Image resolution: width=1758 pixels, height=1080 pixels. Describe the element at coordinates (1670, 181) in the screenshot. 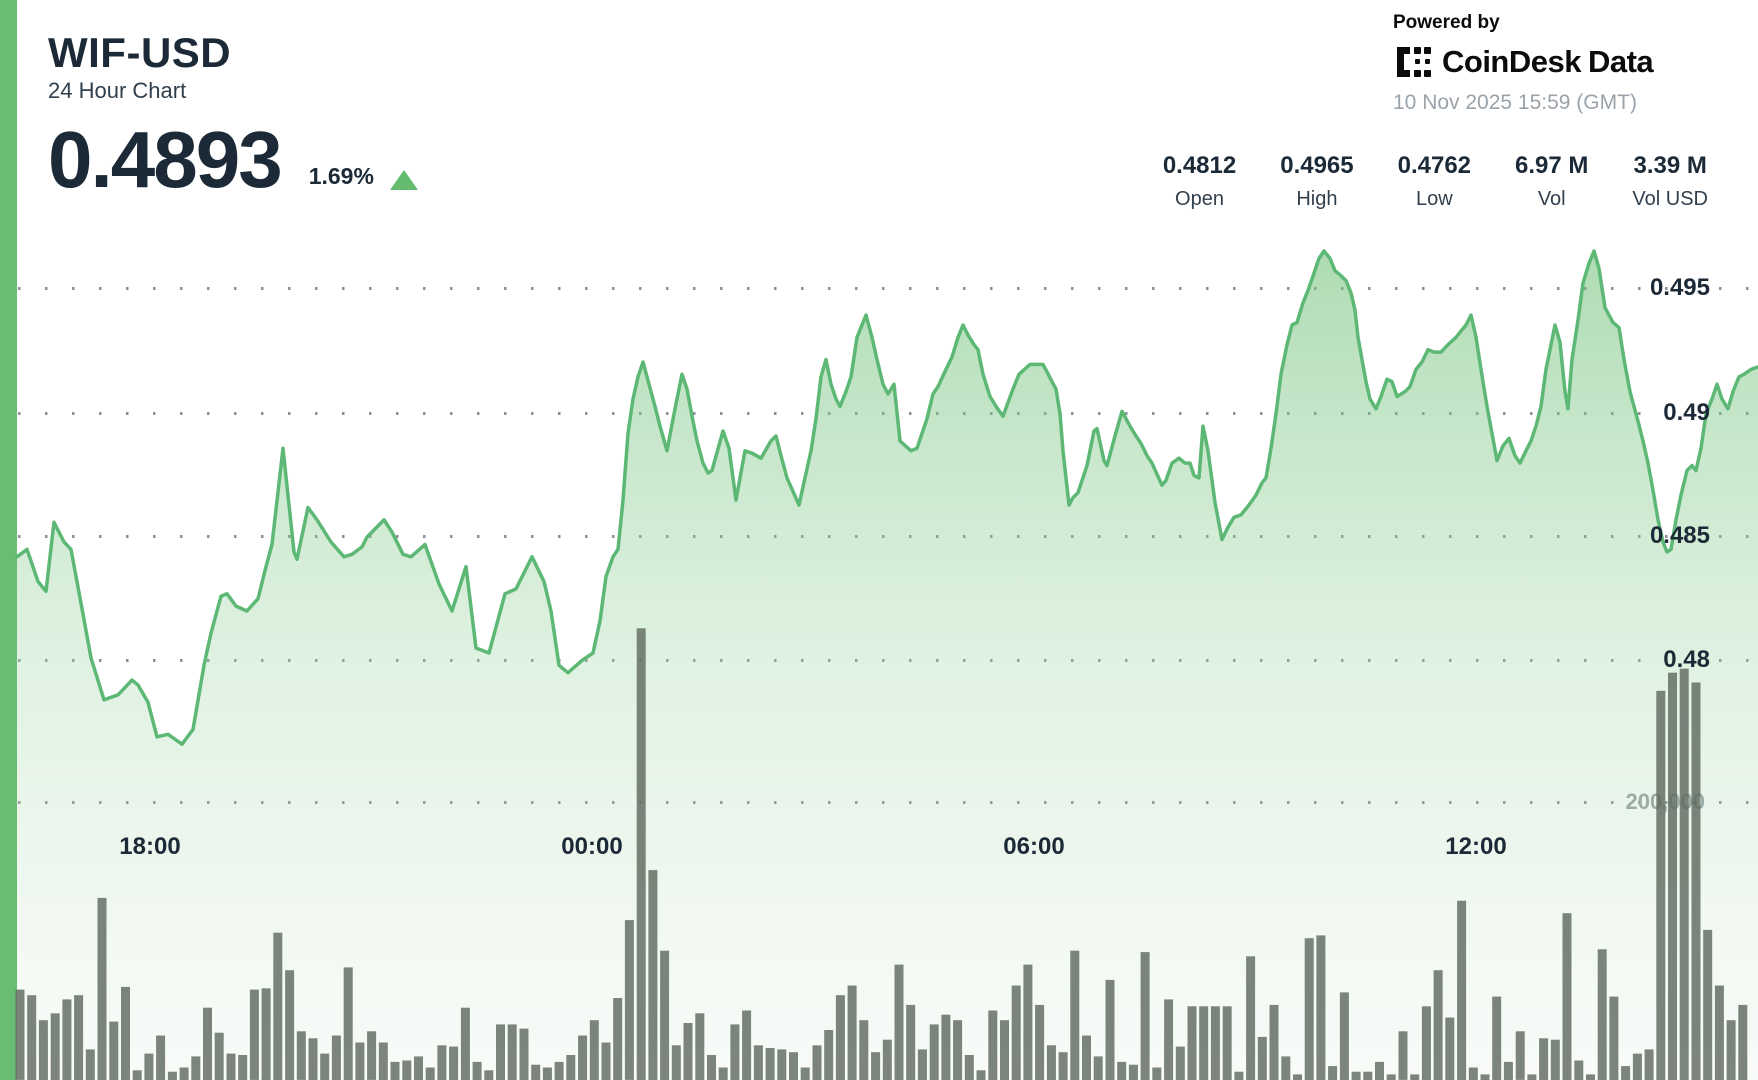

I see `stat-vol-usd: 3.39 M Vol USD` at that location.